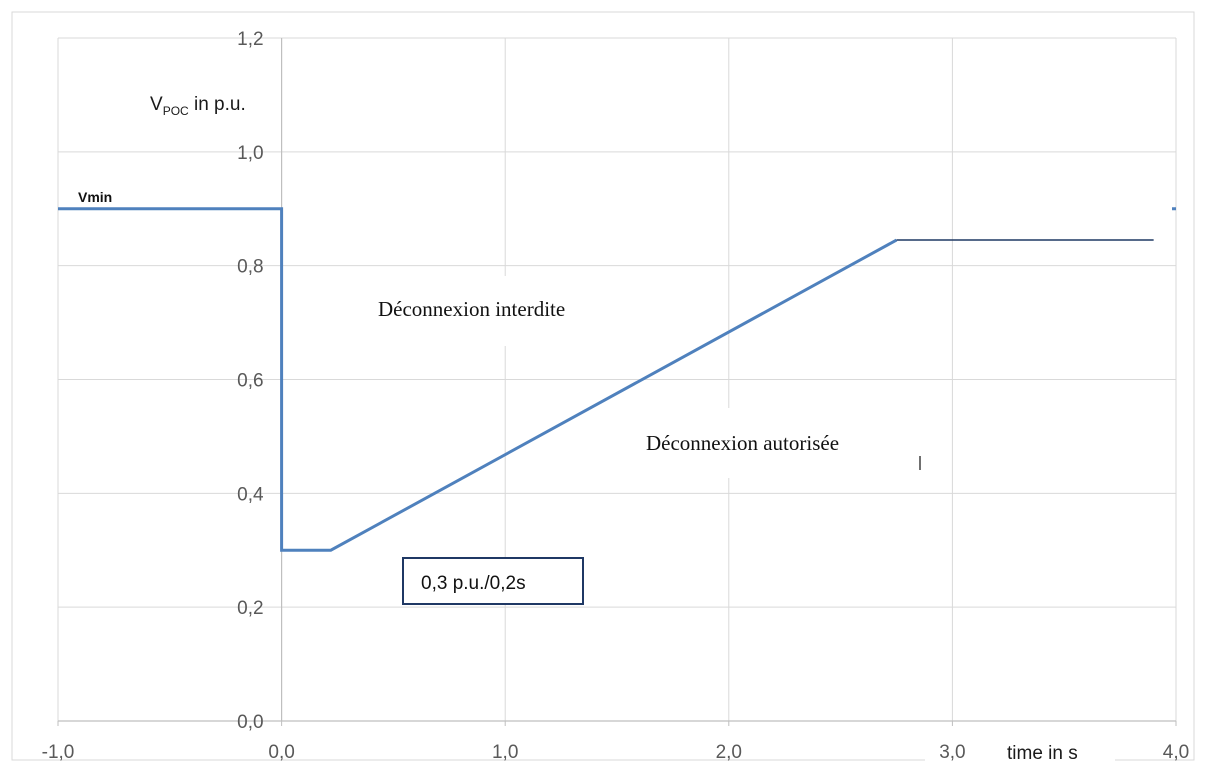  I want to click on x-tick-label: -1,0, so click(58, 752).